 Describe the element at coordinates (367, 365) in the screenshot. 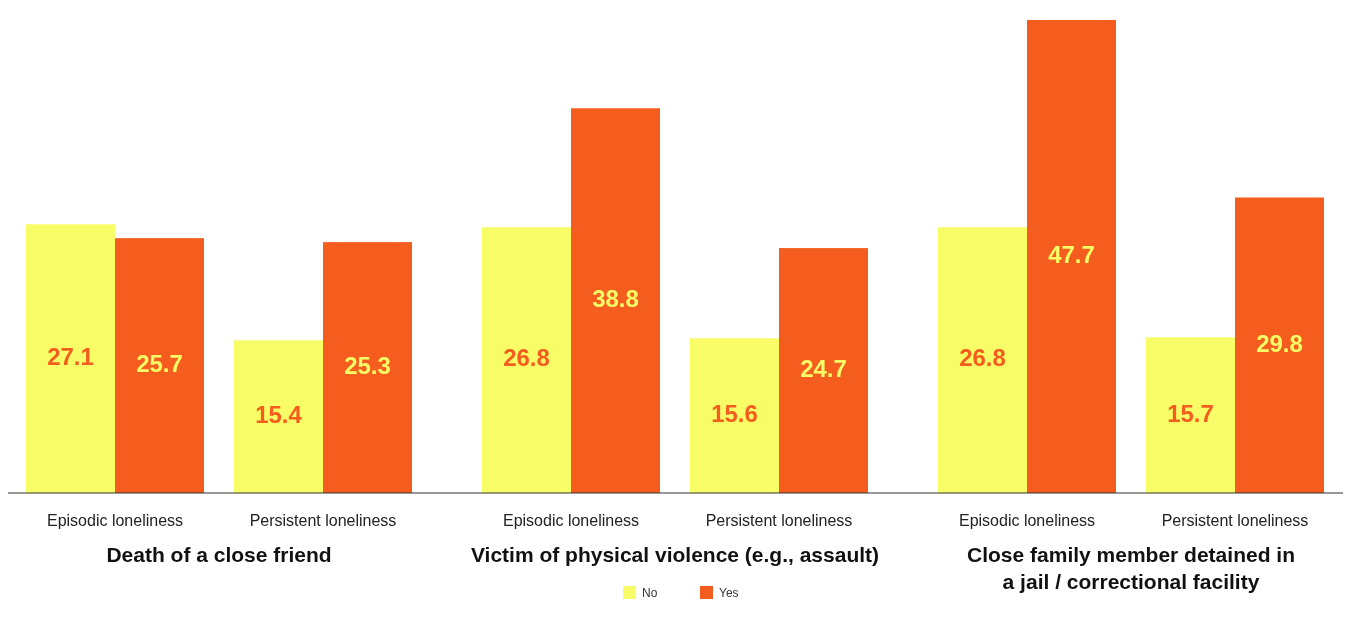

I see `data-label: 25.3` at that location.